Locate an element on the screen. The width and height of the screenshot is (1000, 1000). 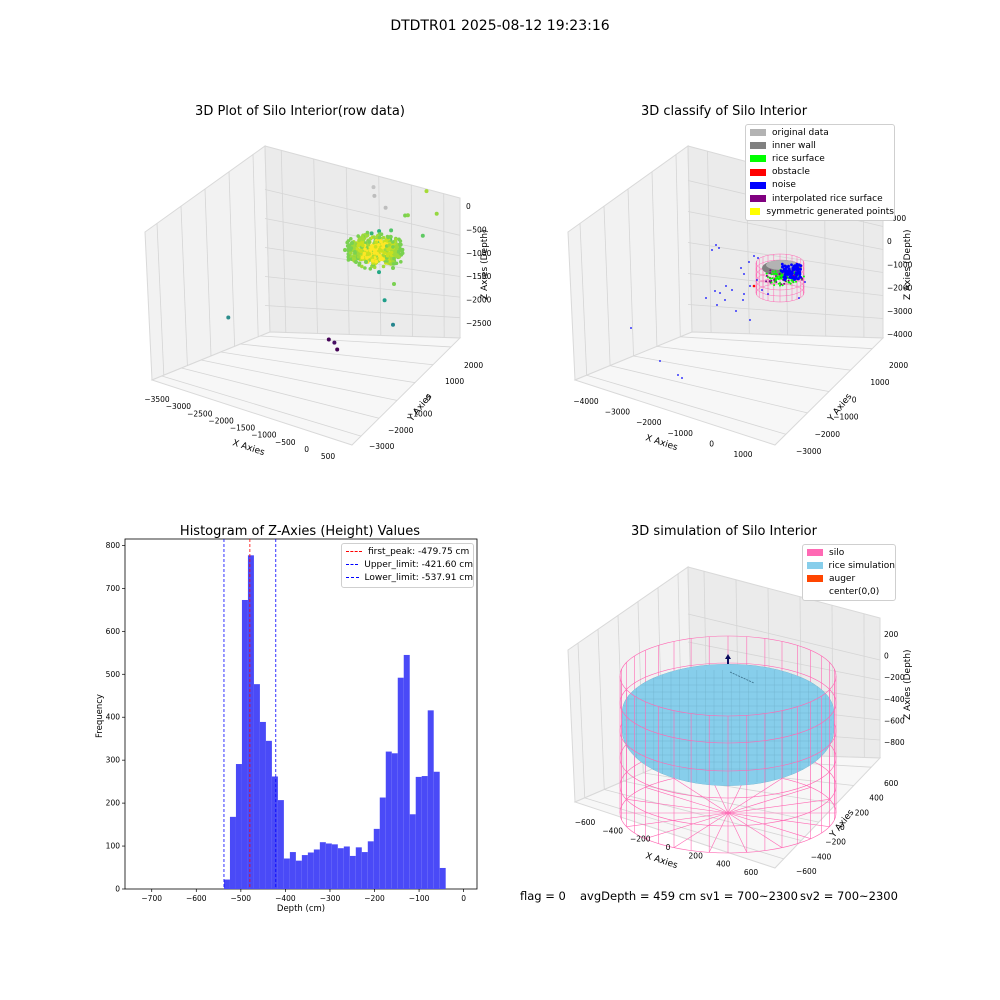
obstacle-point is located at coordinates (754, 286).